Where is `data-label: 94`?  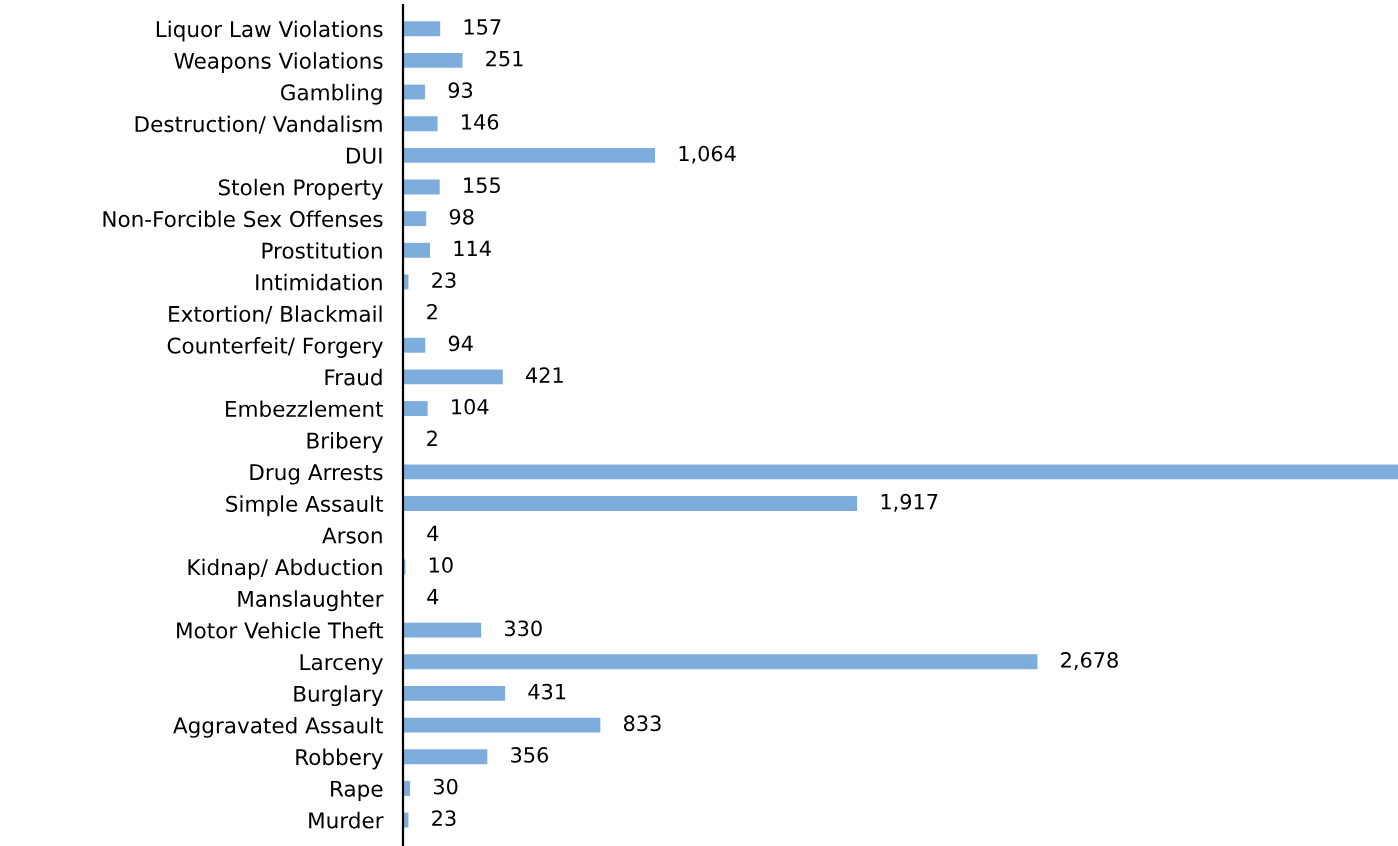
data-label: 94 is located at coordinates (460, 343).